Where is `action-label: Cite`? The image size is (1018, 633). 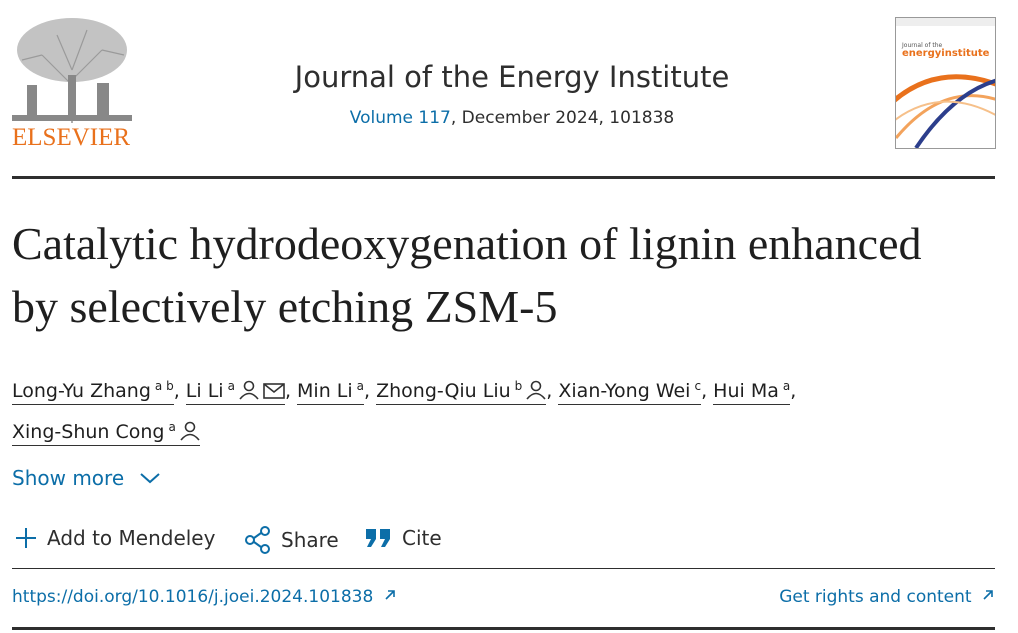
action-label: Cite is located at coordinates (422, 538).